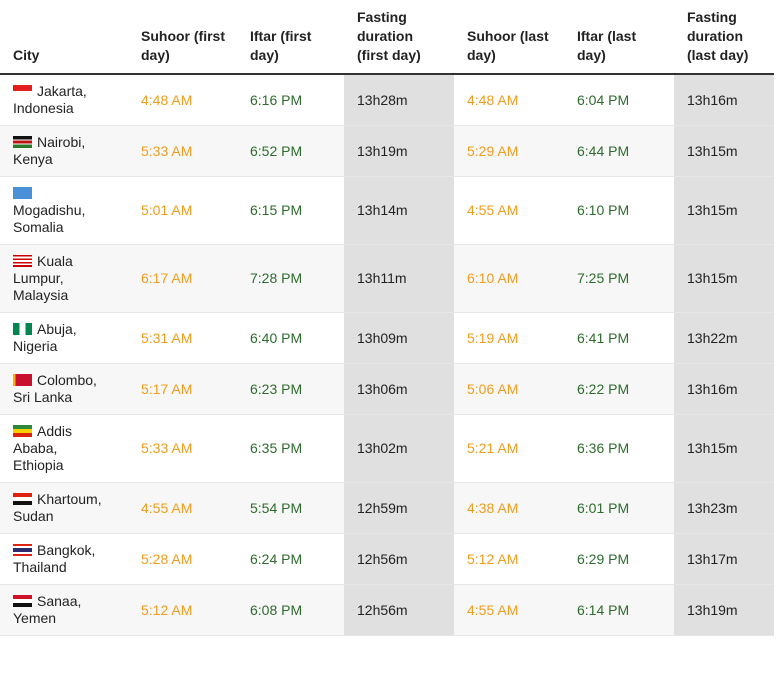  What do you see at coordinates (290, 210) in the screenshot?
I see `time-cell: 6:15 PM` at bounding box center [290, 210].